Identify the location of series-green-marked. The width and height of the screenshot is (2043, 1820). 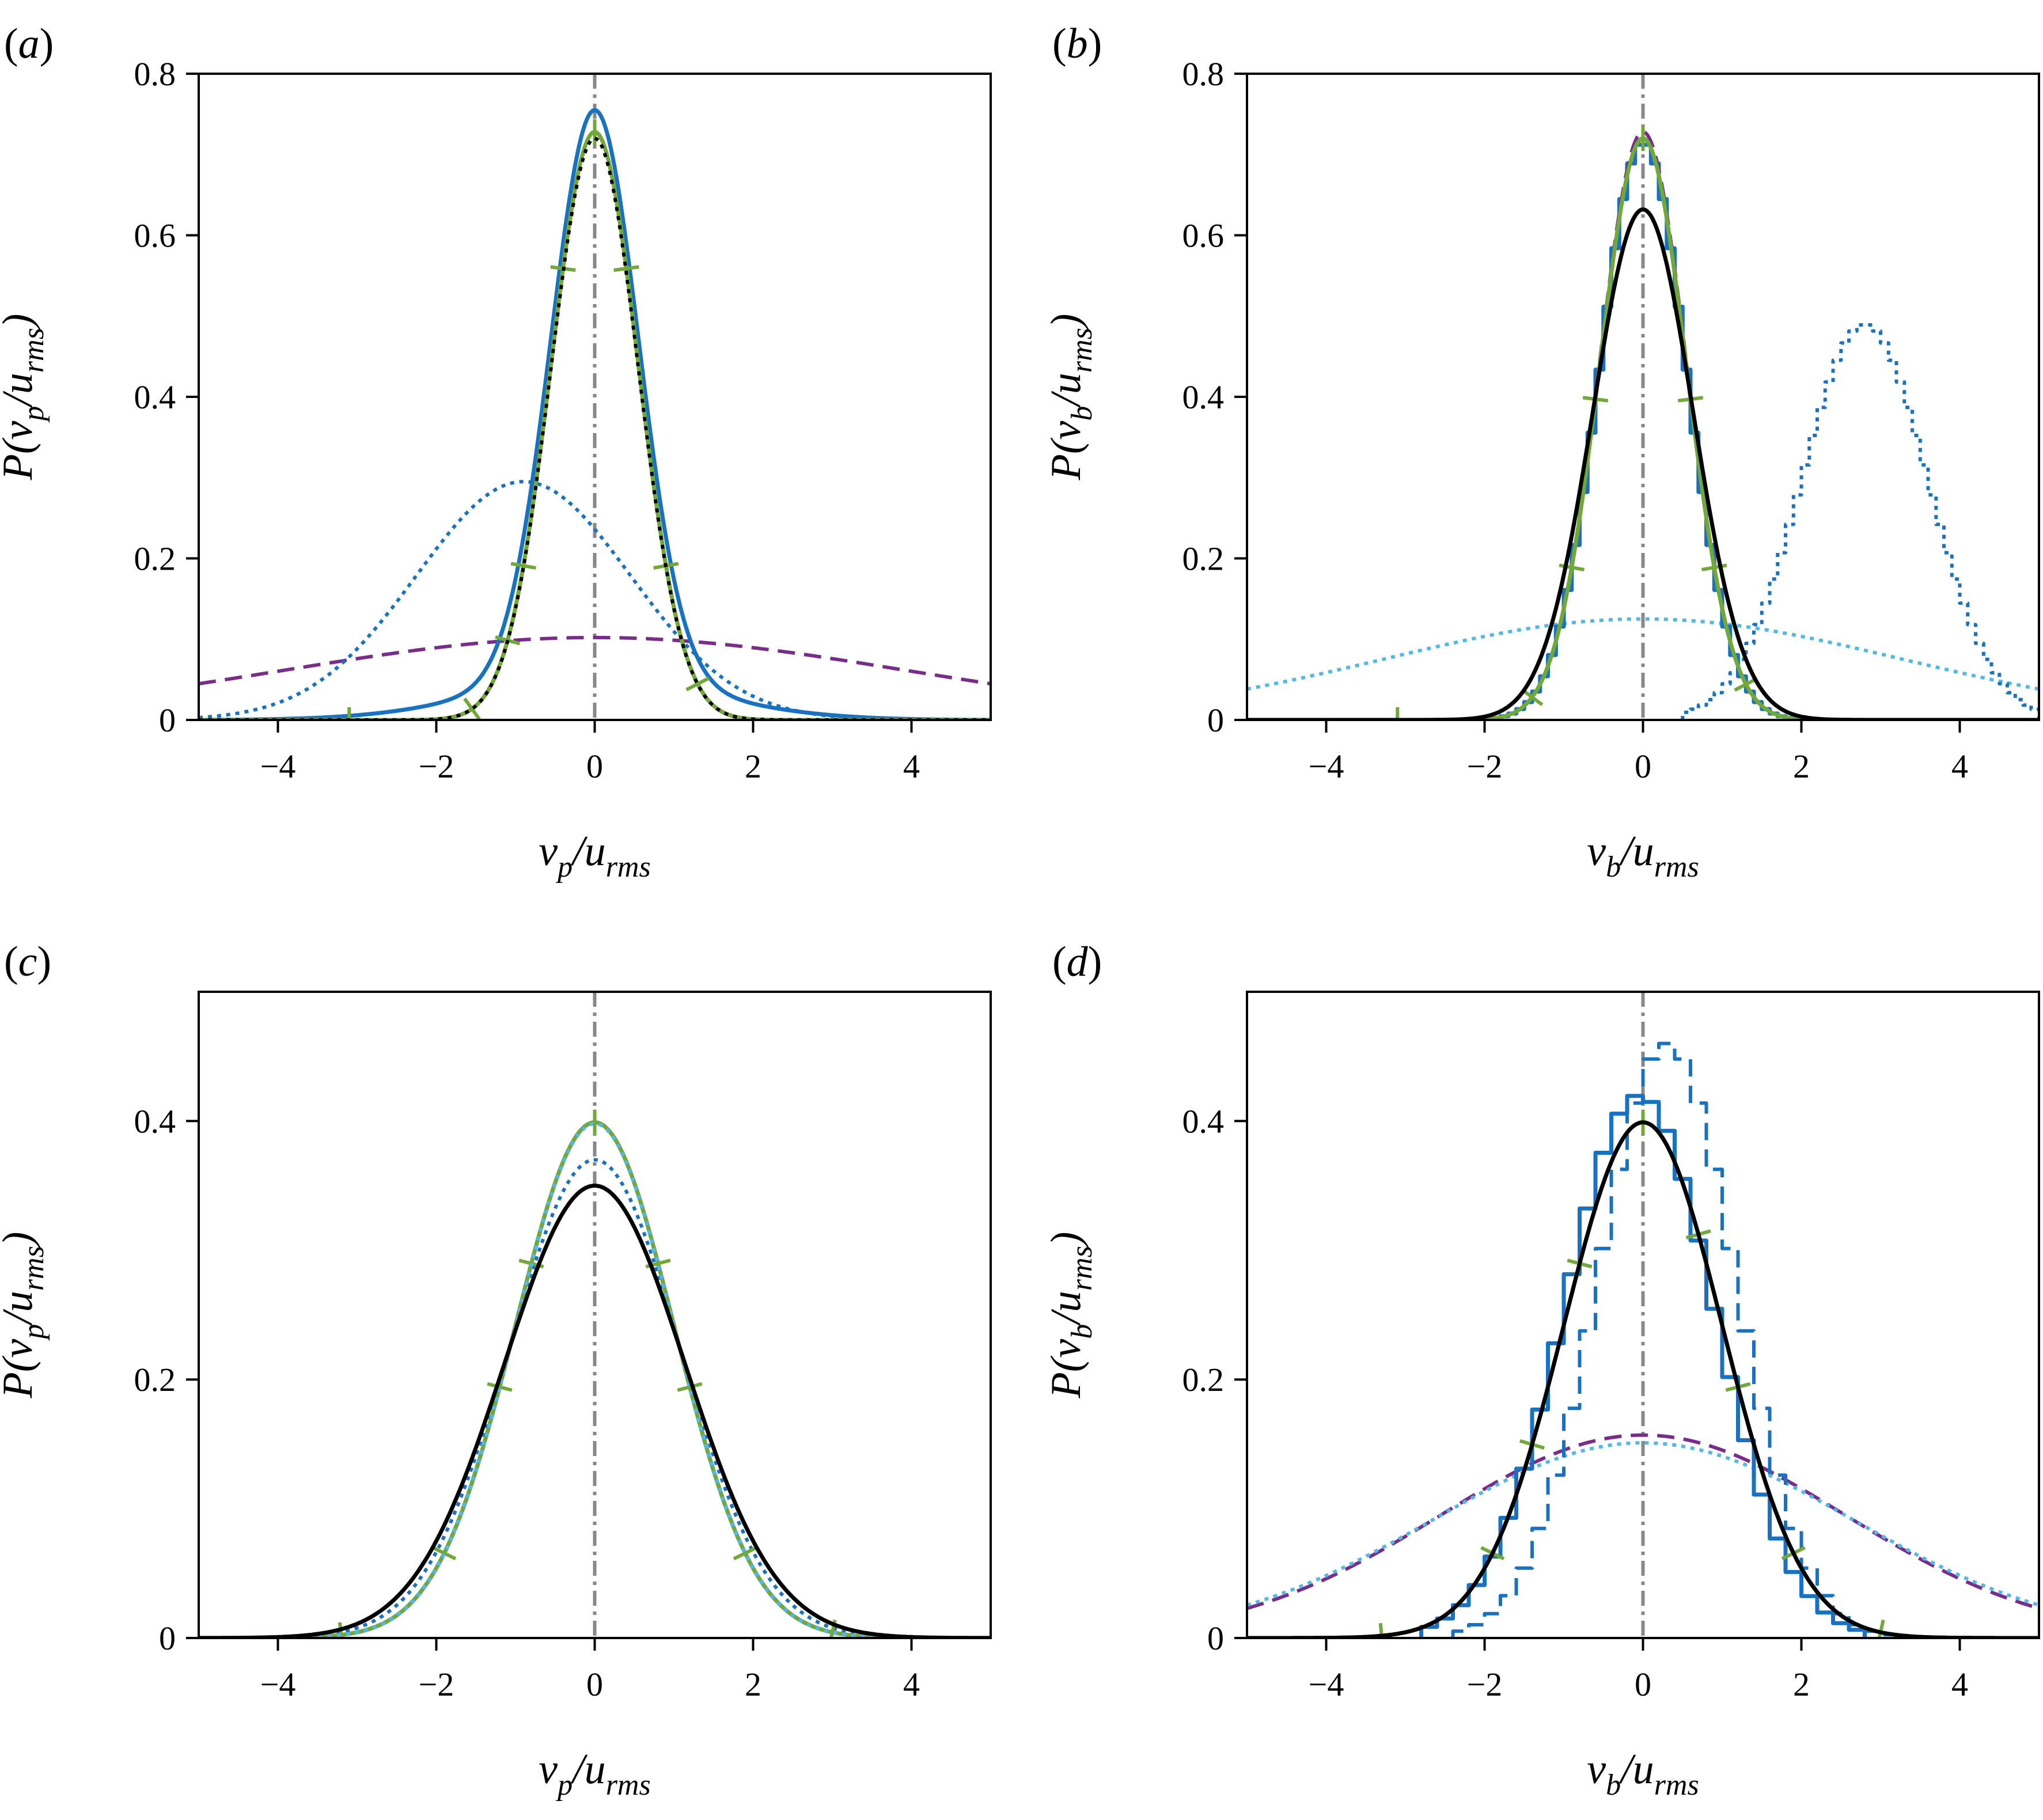
(595, 1379).